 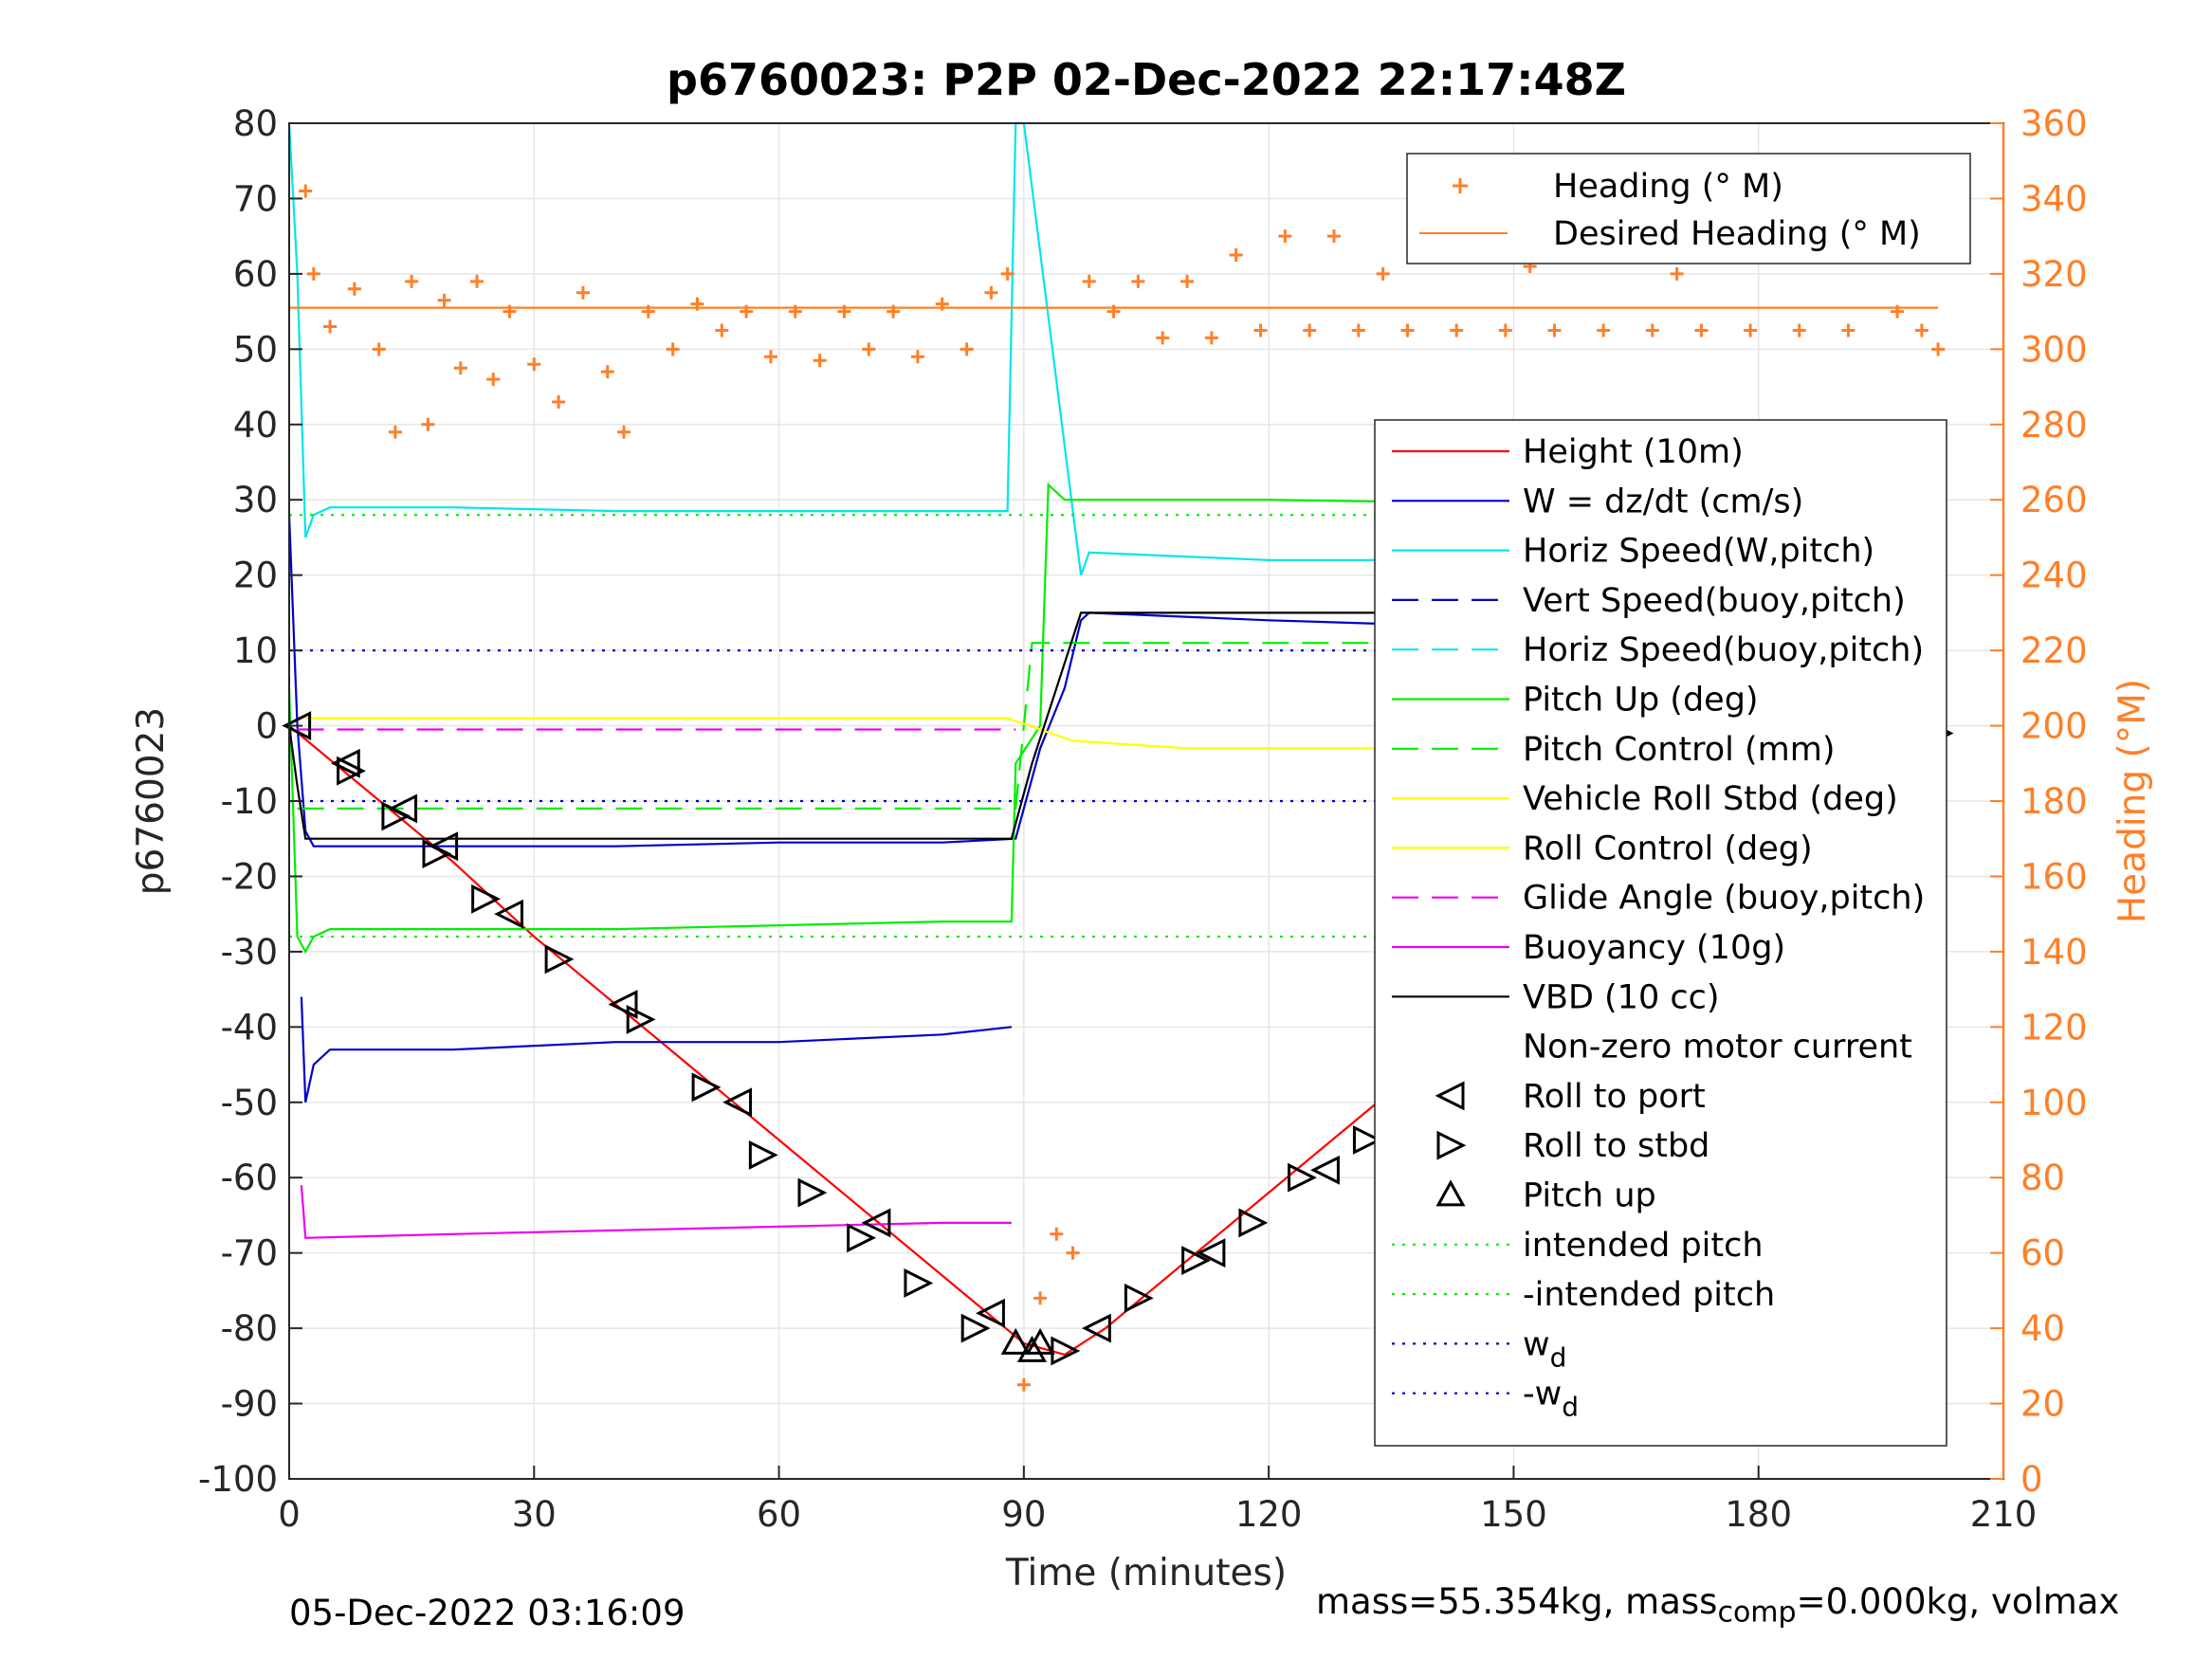 What do you see at coordinates (238, 1479) in the screenshot?
I see `y-tick-label: -100` at bounding box center [238, 1479].